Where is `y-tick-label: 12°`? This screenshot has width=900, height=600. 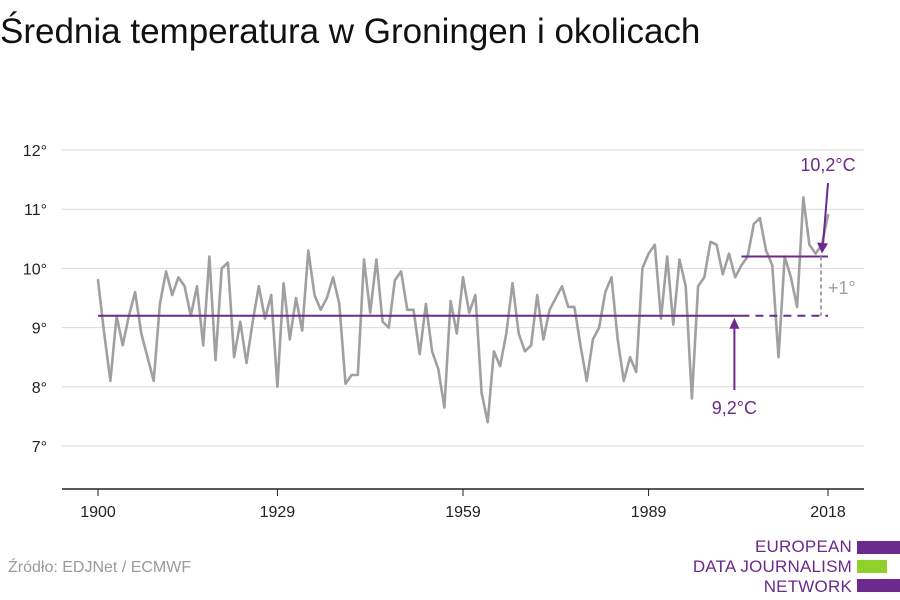 y-tick-label: 12° is located at coordinates (35, 151).